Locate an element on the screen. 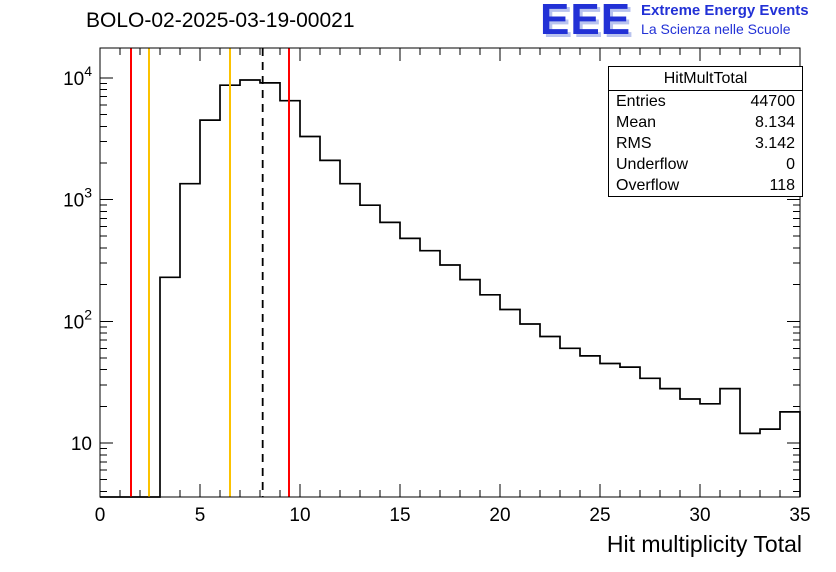 The image size is (836, 572). x-tick-label: 5 is located at coordinates (200, 515).